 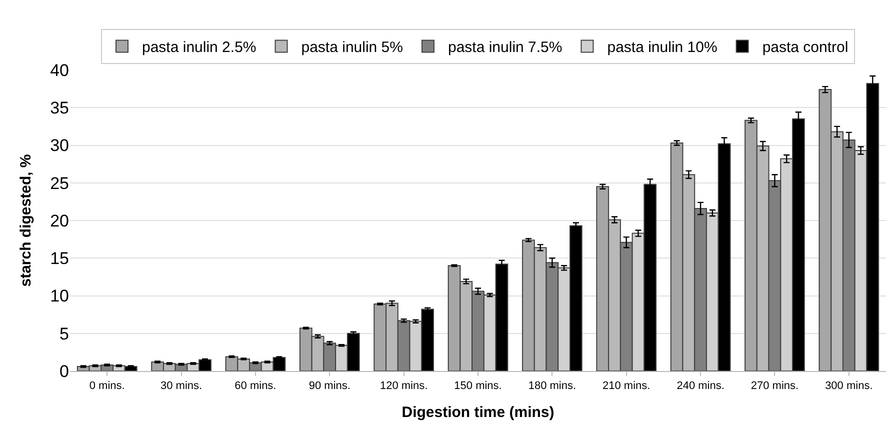 I want to click on legend-label: pasta inulin 5%, so click(x=352, y=47).